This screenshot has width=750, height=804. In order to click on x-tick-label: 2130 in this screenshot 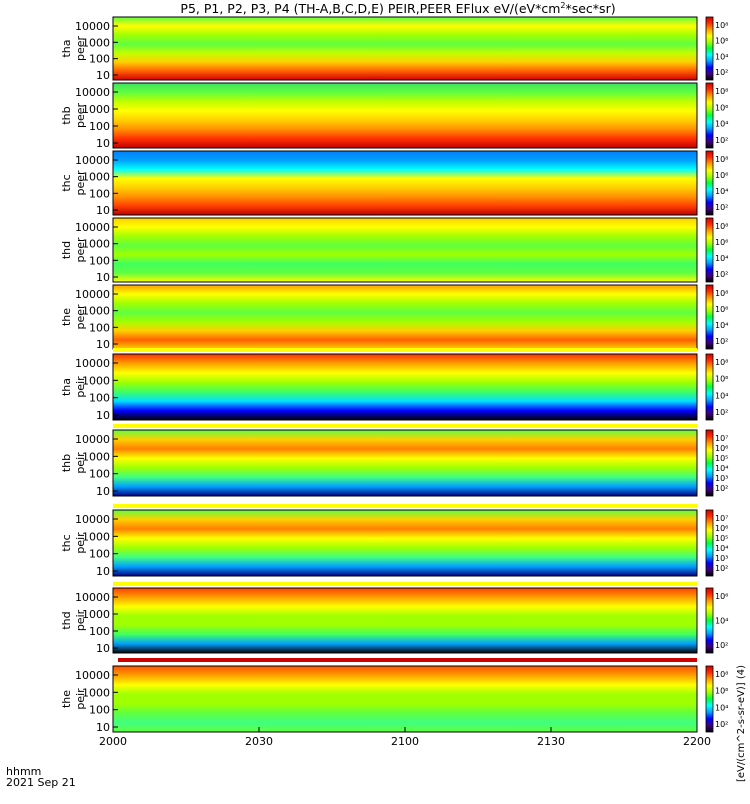, I will do `click(551, 741)`.